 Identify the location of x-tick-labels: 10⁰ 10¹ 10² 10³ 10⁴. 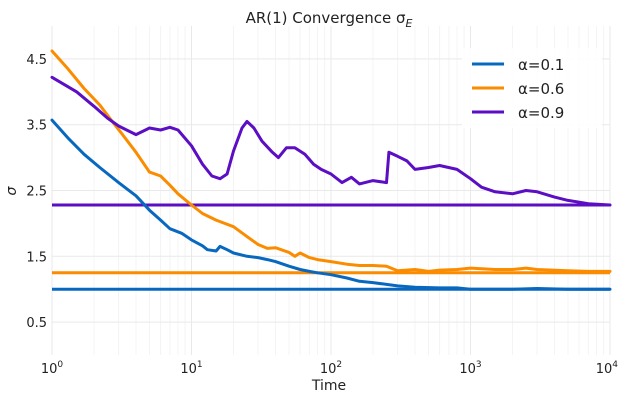
(329, 368).